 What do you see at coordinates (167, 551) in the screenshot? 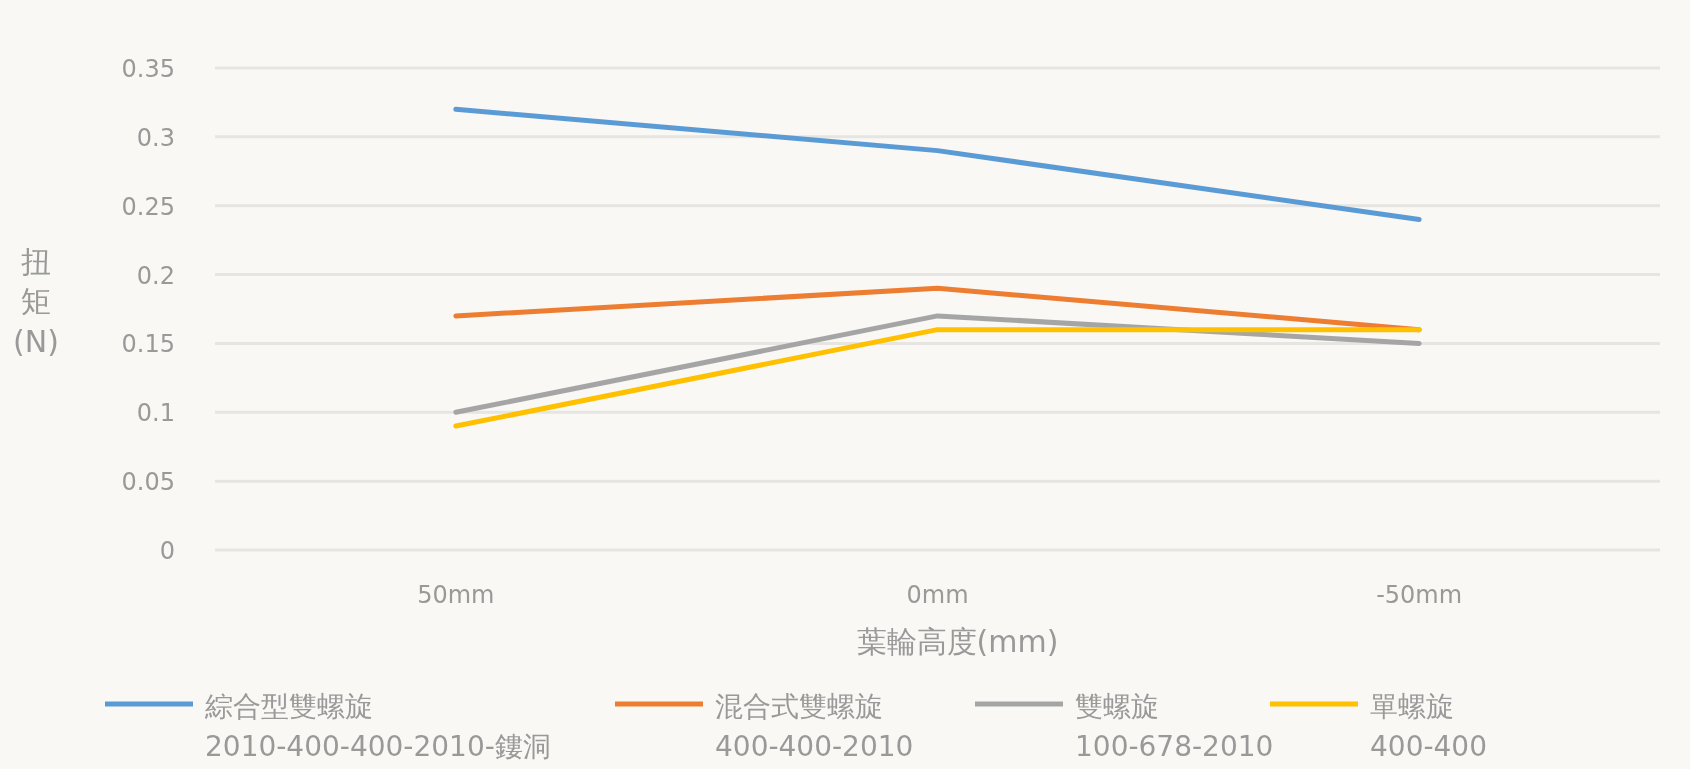
I see `y-tick-label: 0` at bounding box center [167, 551].